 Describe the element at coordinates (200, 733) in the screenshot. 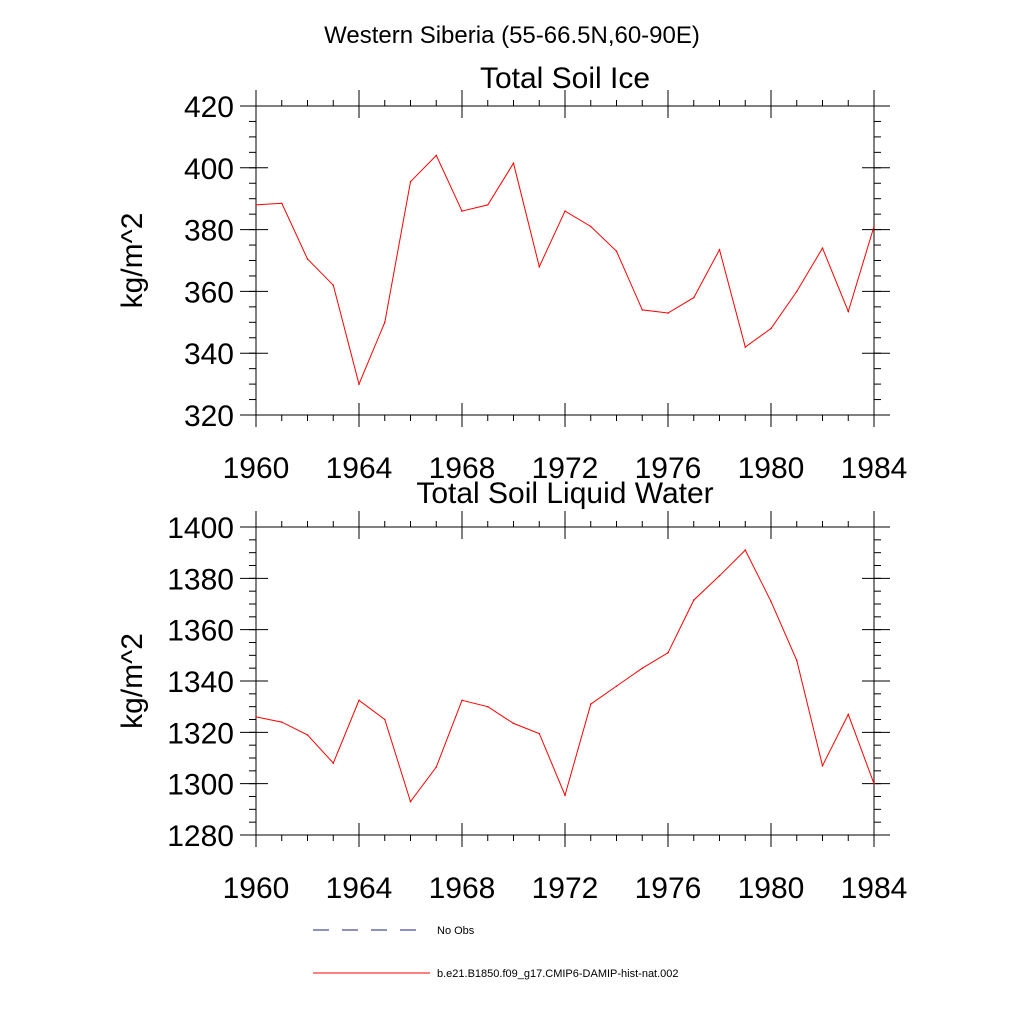

I see `y-tick-label: 1320` at that location.